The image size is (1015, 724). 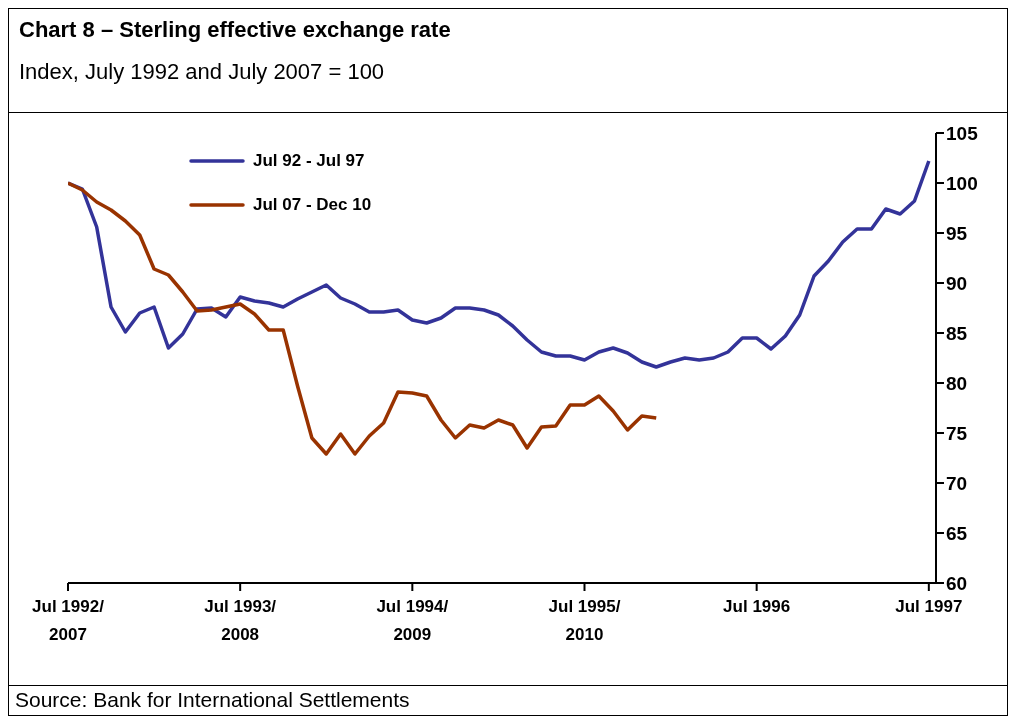 What do you see at coordinates (957, 383) in the screenshot?
I see `y-tick-label: 80` at bounding box center [957, 383].